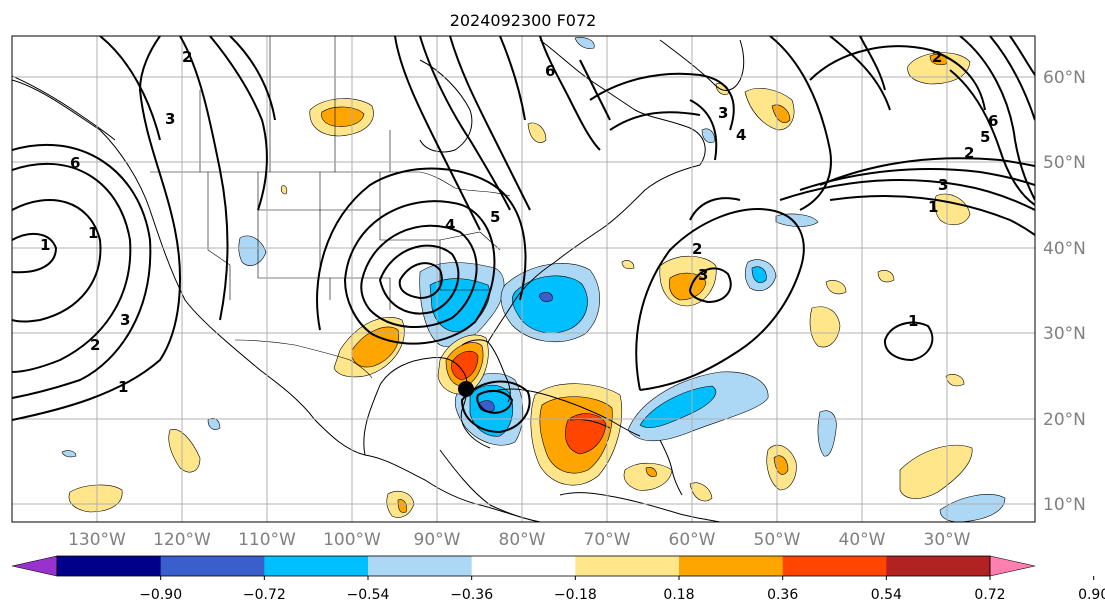 This screenshot has height=615, width=1105. I want to click on coastline-alaska, so click(64, 108).